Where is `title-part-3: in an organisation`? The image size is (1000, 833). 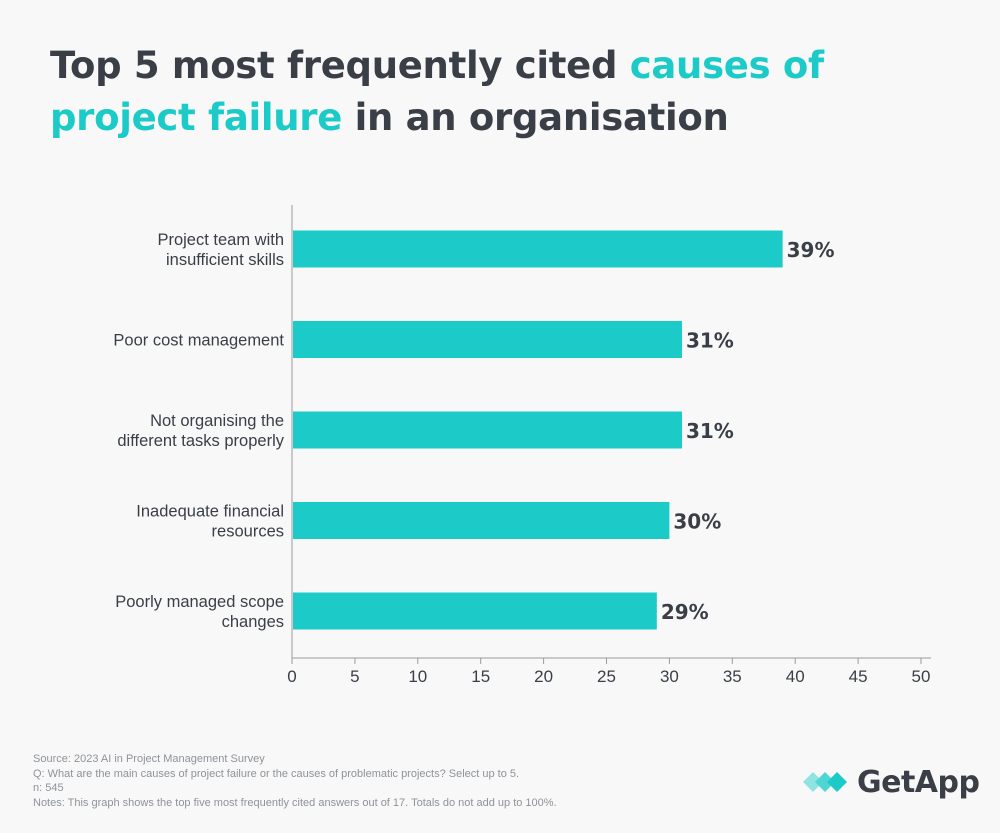 title-part-3: in an organisation is located at coordinates (535, 117).